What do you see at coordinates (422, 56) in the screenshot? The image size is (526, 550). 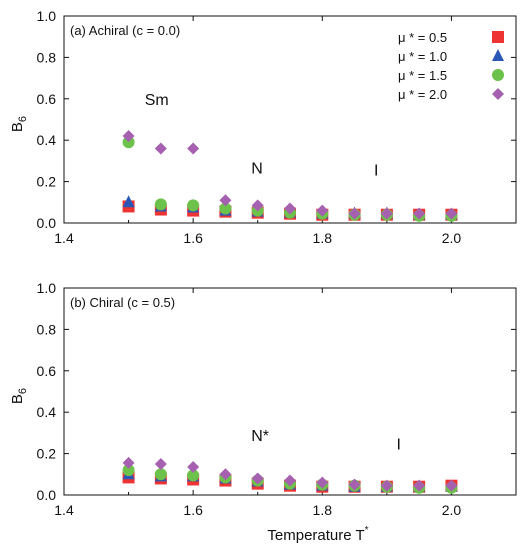 I see `legend-label-1: μ * = 1.0` at bounding box center [422, 56].